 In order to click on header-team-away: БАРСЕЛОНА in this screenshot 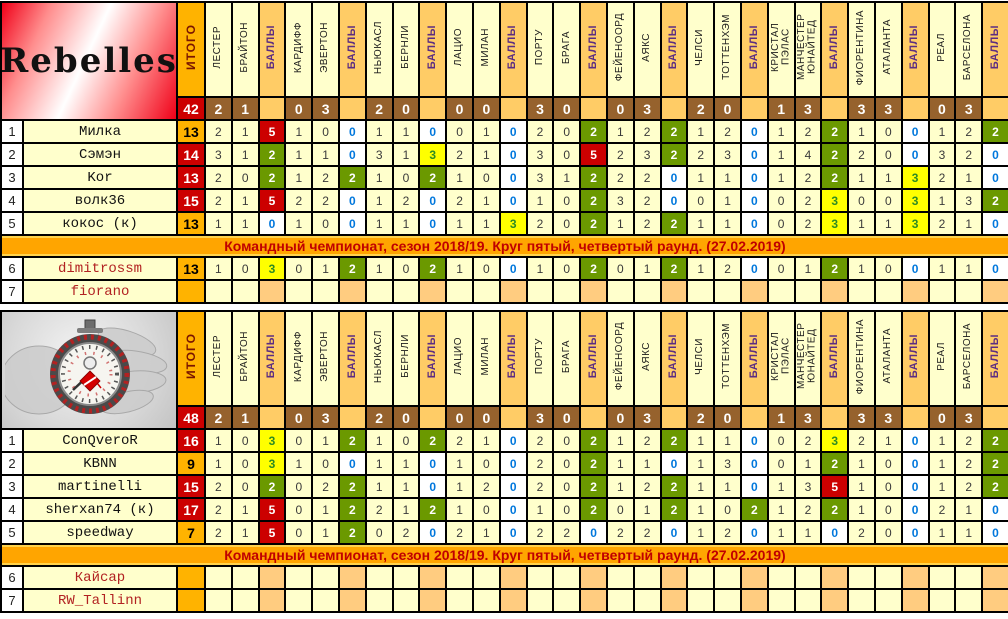, I will do `click(969, 49)`.